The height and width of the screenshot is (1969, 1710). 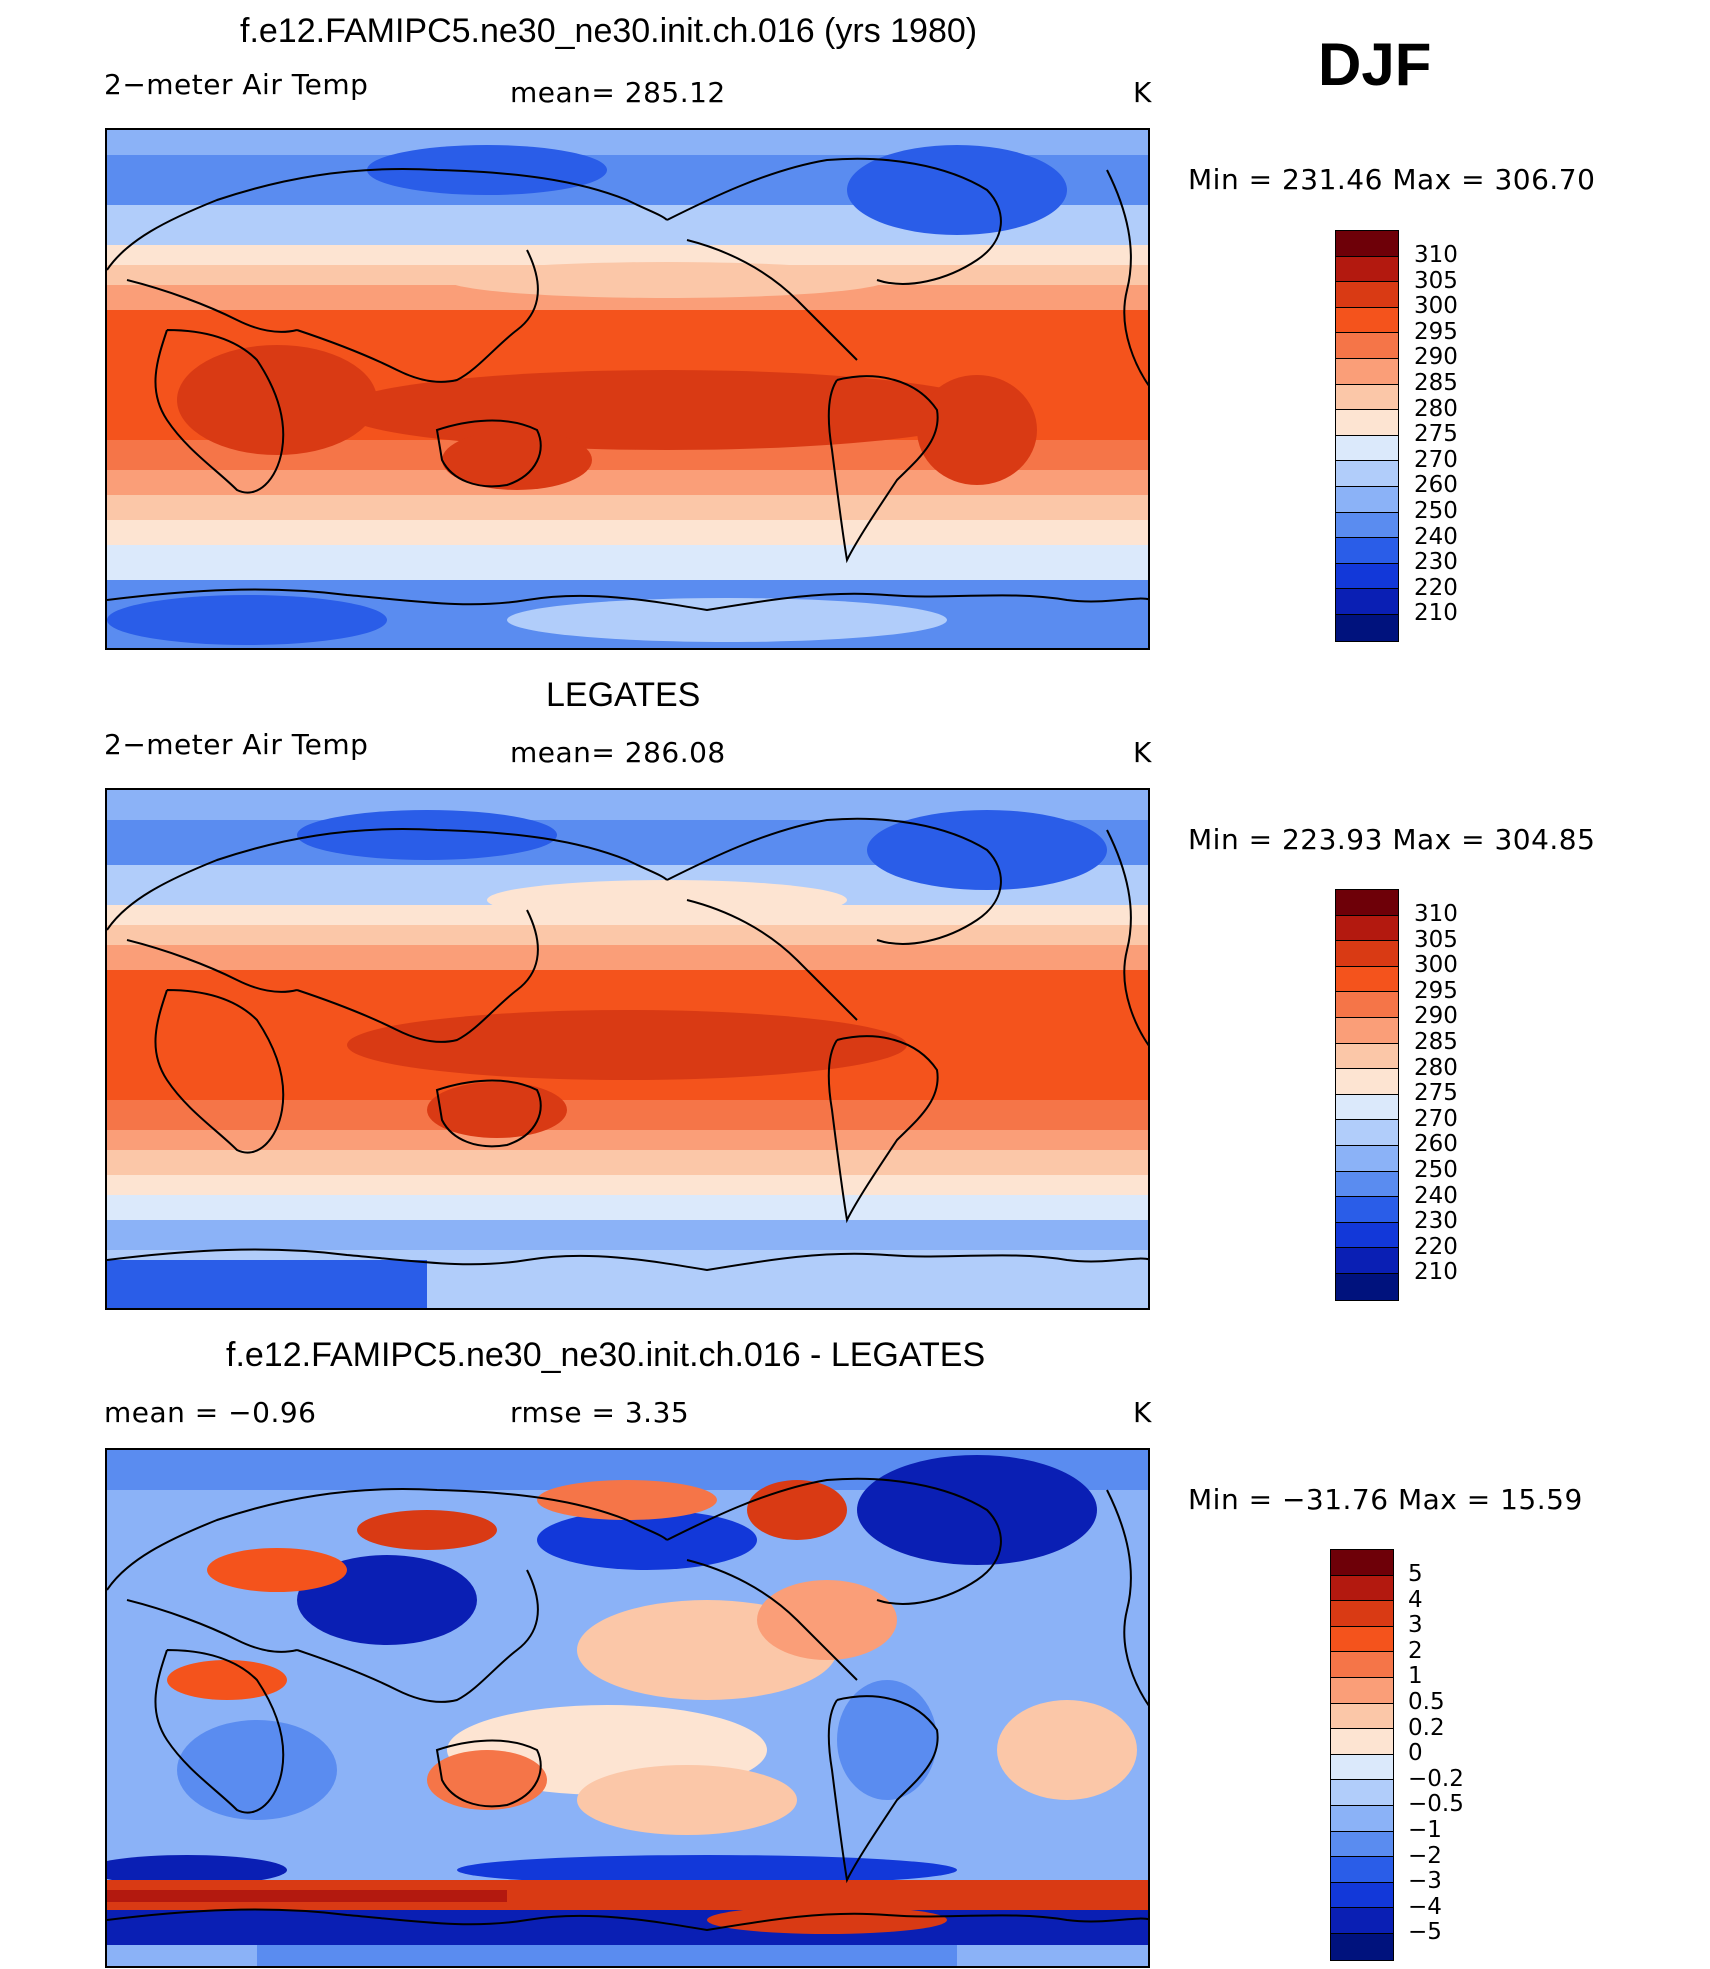 I want to click on panel-3-rmse-label: rmse = 3.35, so click(x=600, y=1412).